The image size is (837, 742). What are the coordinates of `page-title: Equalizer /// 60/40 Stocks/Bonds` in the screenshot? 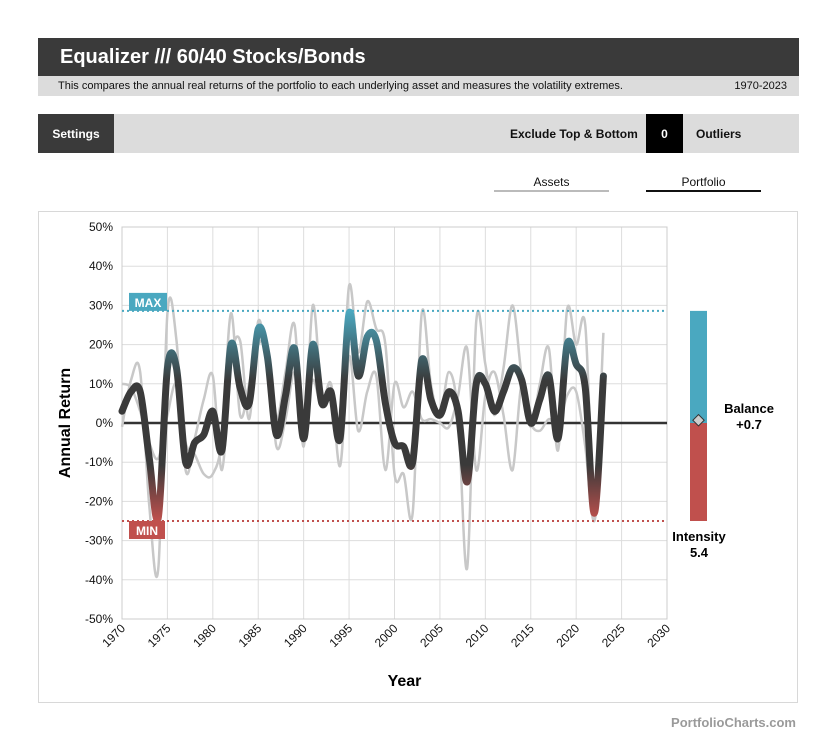 It's located at (213, 57).